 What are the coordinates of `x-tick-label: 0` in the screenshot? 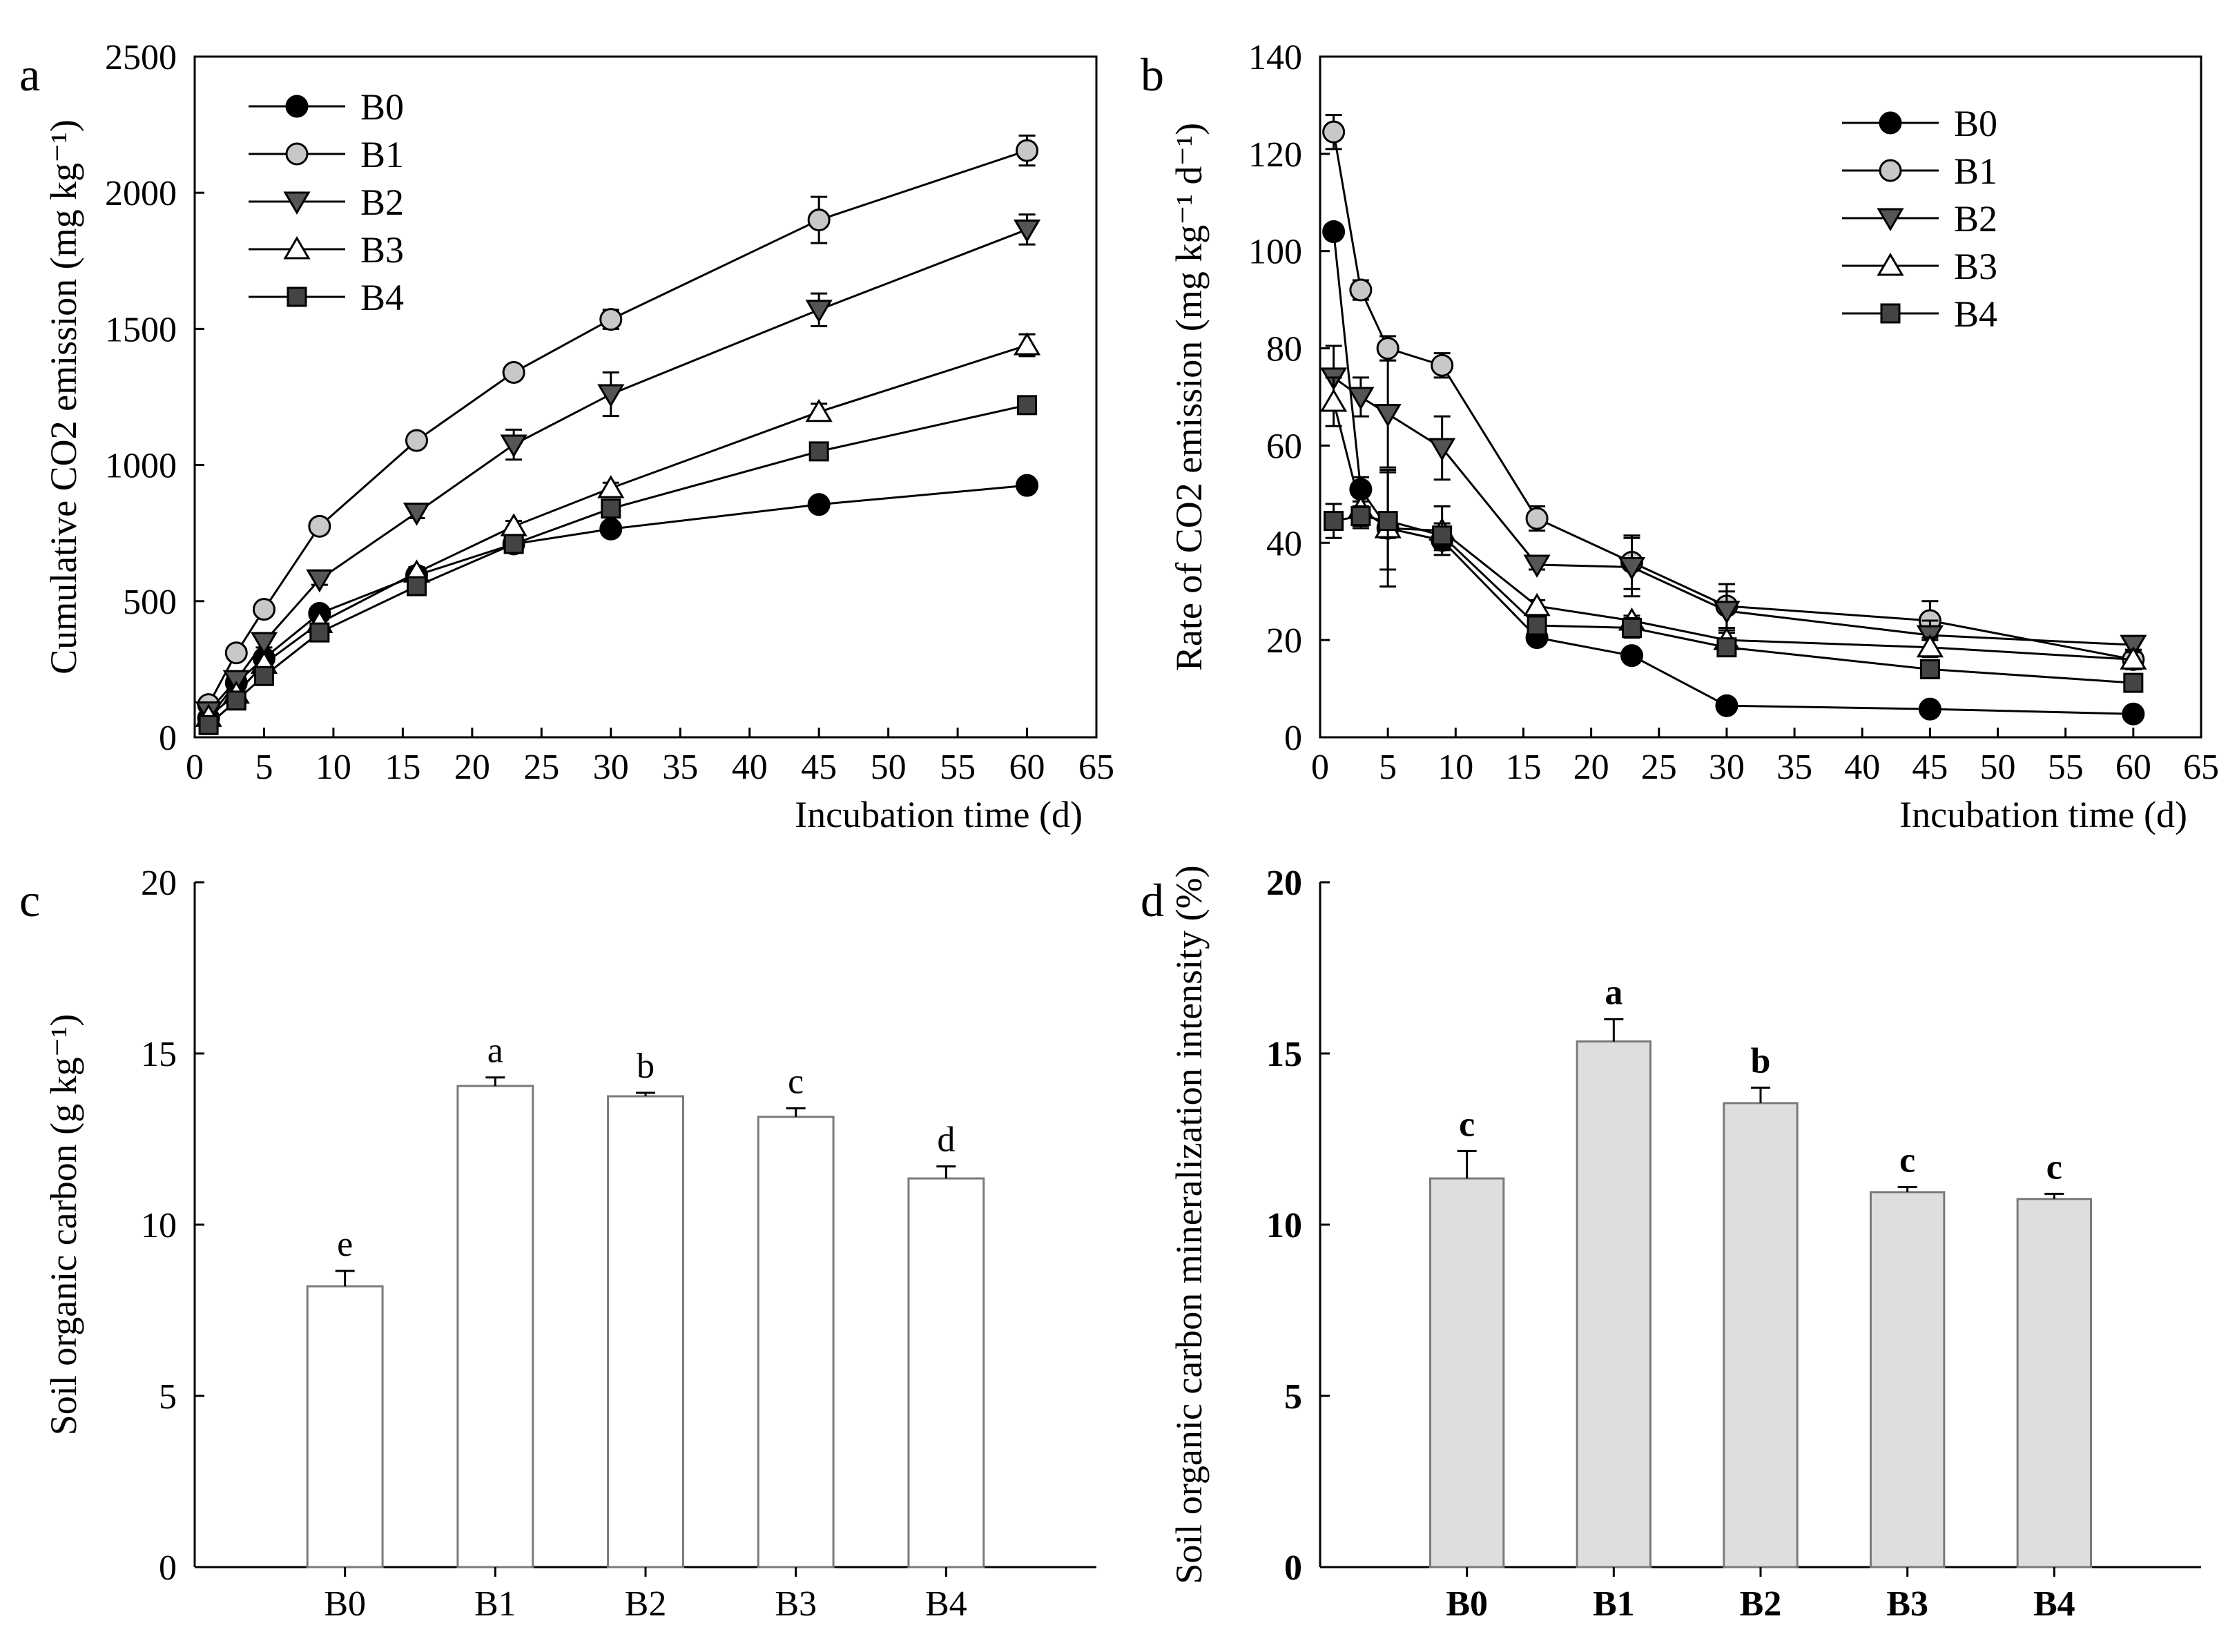 It's located at (195, 767).